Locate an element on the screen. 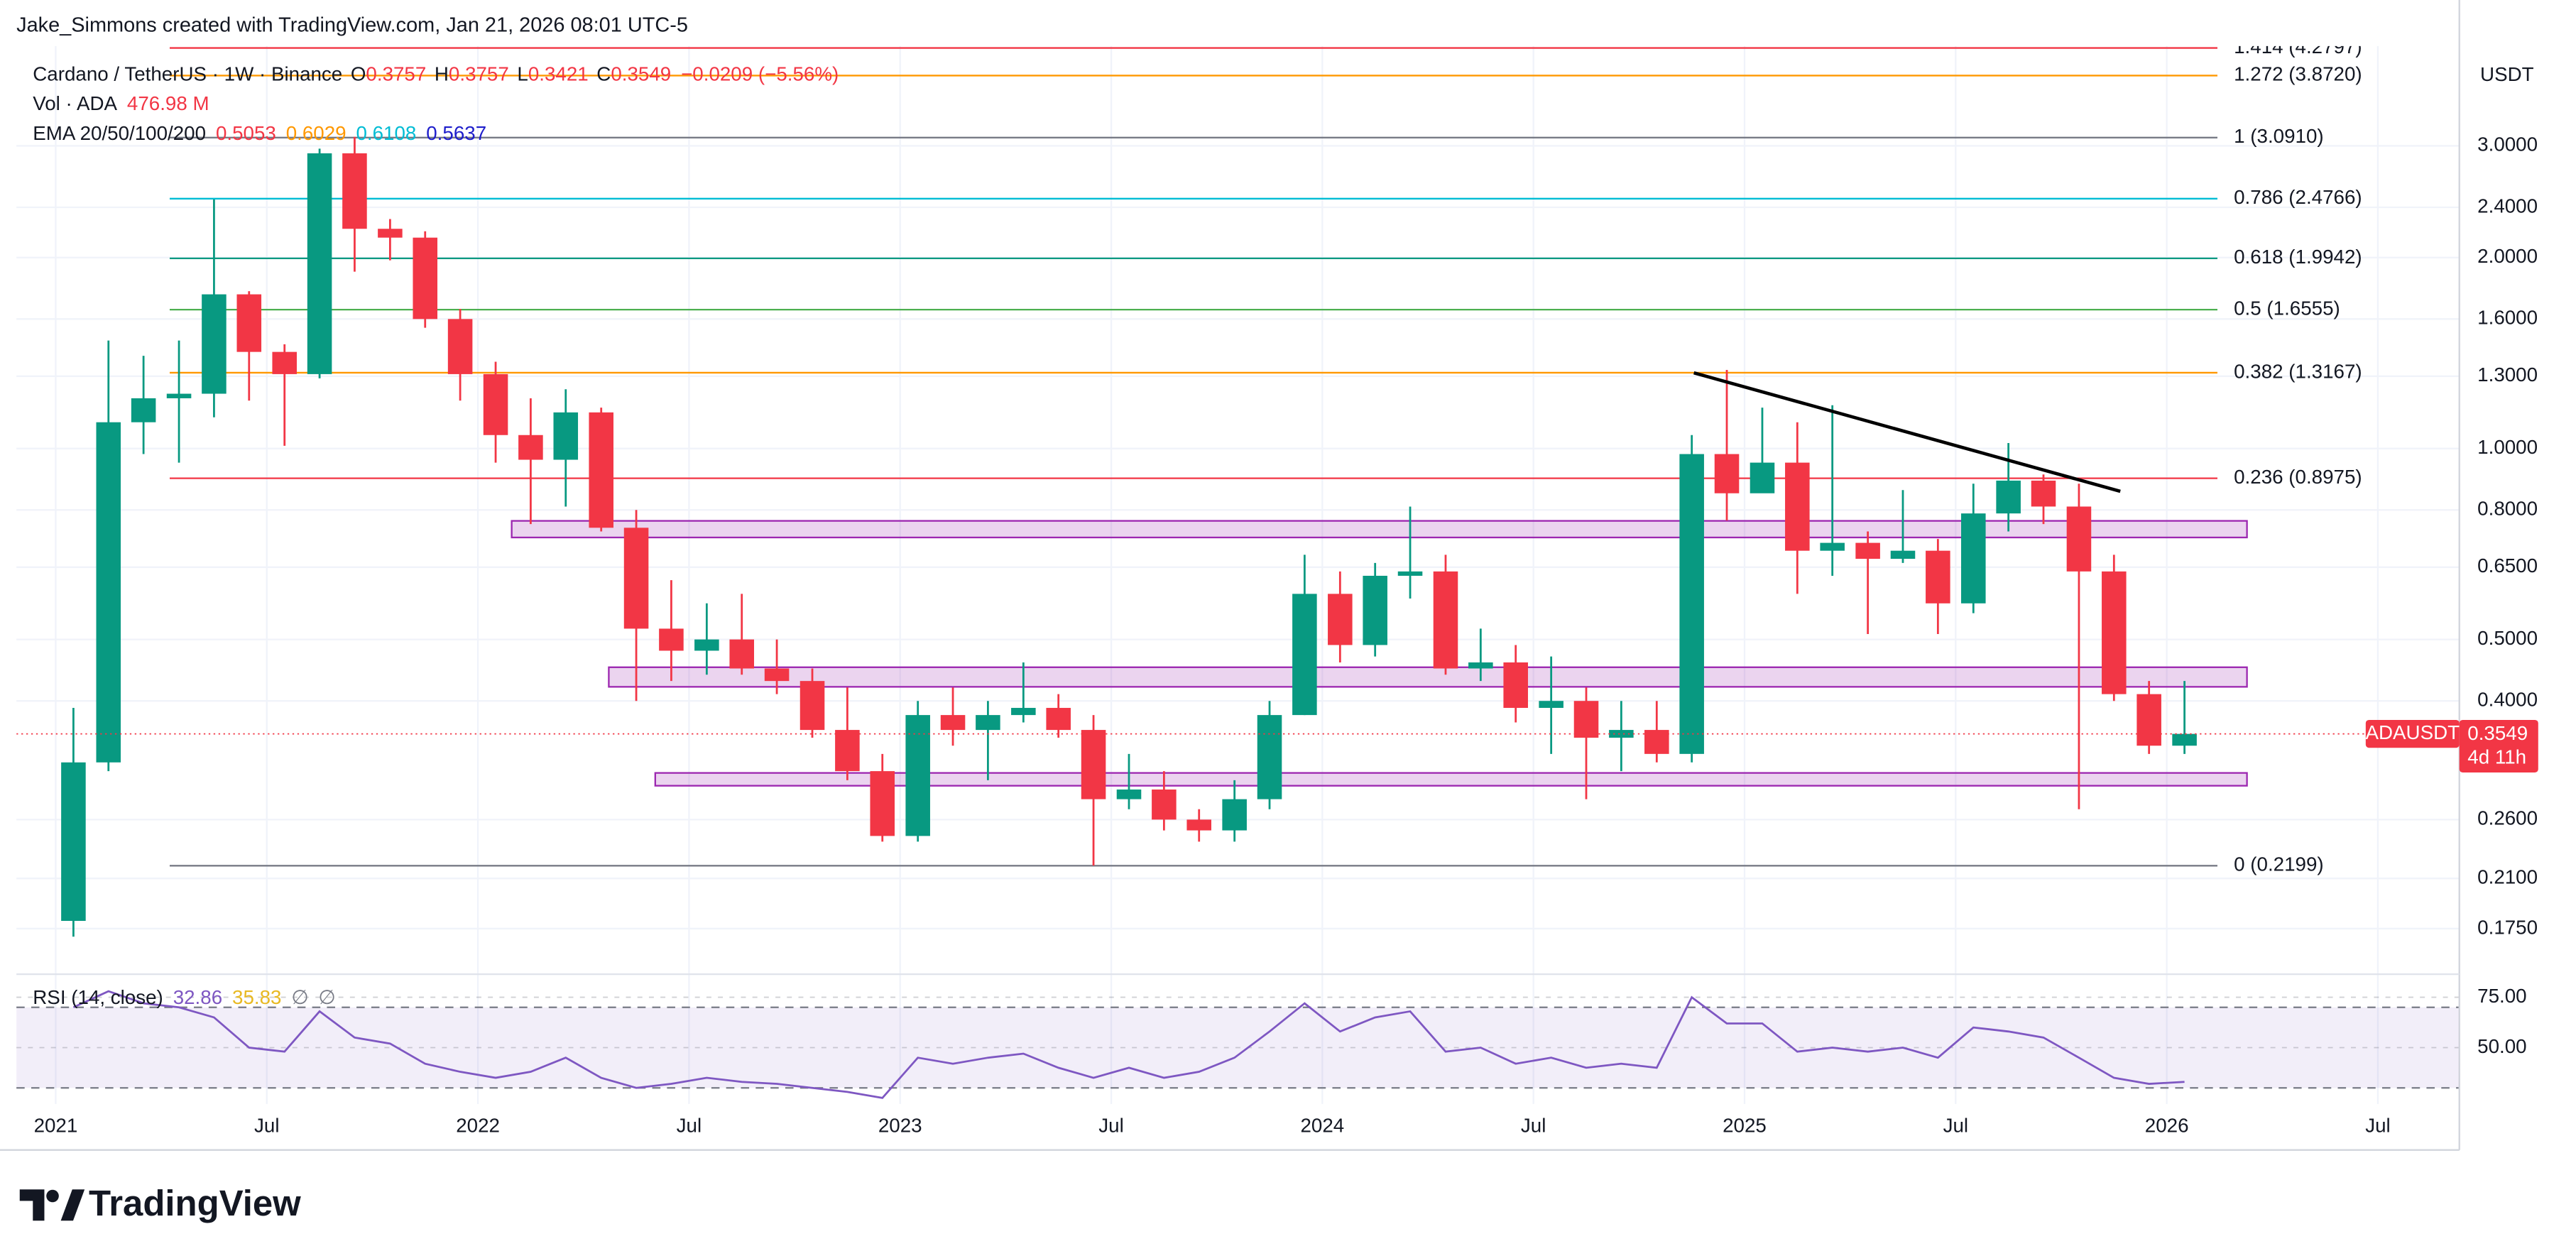 Image resolution: width=2576 pixels, height=1256 pixels. y-tick-label: 0.1750 is located at coordinates (2507, 927).